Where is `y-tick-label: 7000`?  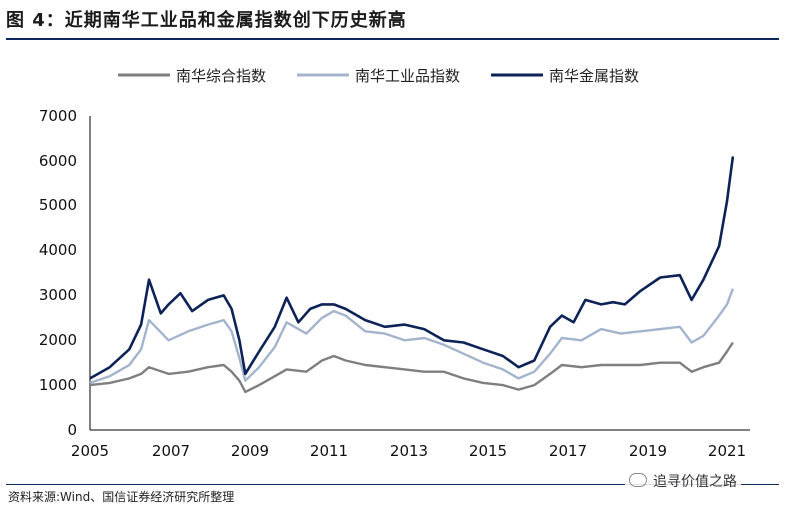 y-tick-label: 7000 is located at coordinates (58, 116).